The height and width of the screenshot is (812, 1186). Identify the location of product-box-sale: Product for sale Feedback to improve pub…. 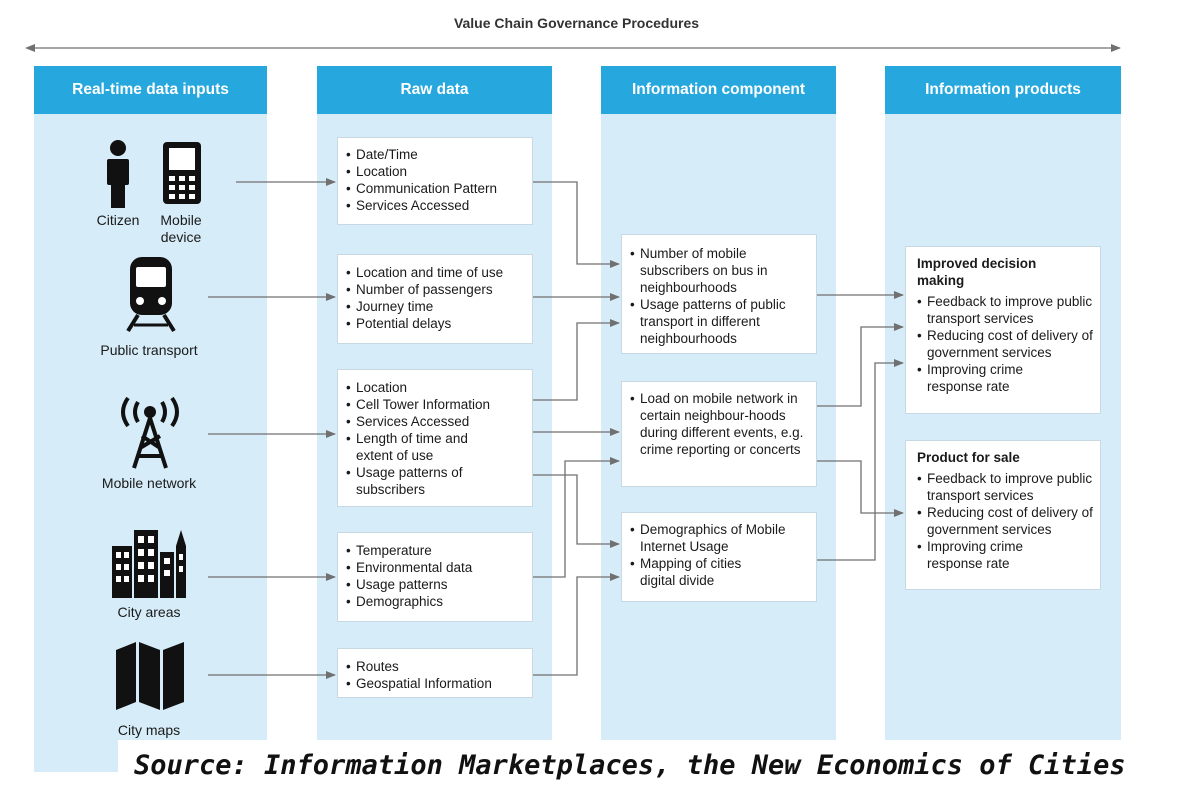
(1003, 515).